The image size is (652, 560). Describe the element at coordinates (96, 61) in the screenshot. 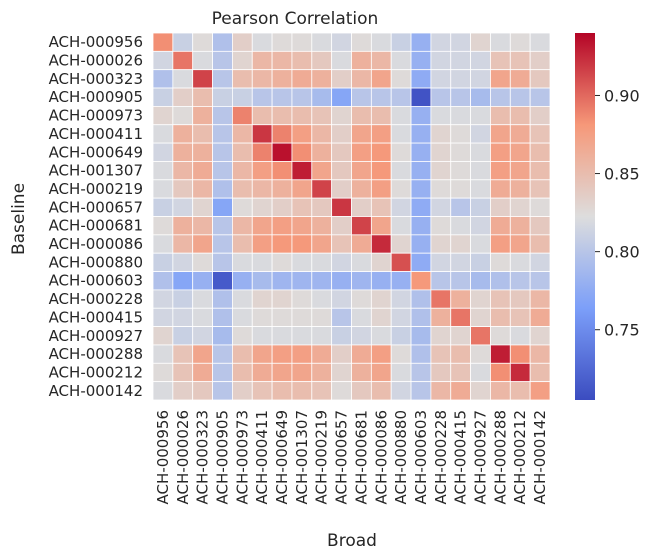

I see `y-tick-label: ACH-000026` at that location.